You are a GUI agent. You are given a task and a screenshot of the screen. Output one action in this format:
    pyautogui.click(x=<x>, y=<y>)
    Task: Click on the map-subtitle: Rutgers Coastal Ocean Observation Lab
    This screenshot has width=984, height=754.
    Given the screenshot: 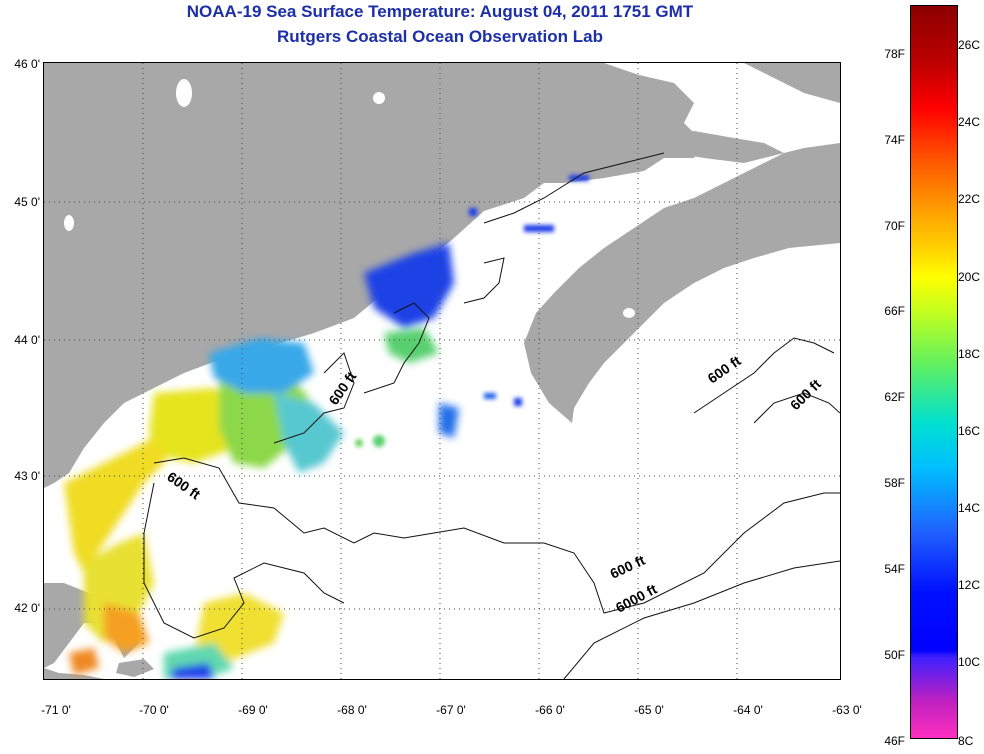 What is the action you would take?
    pyautogui.click(x=440, y=36)
    